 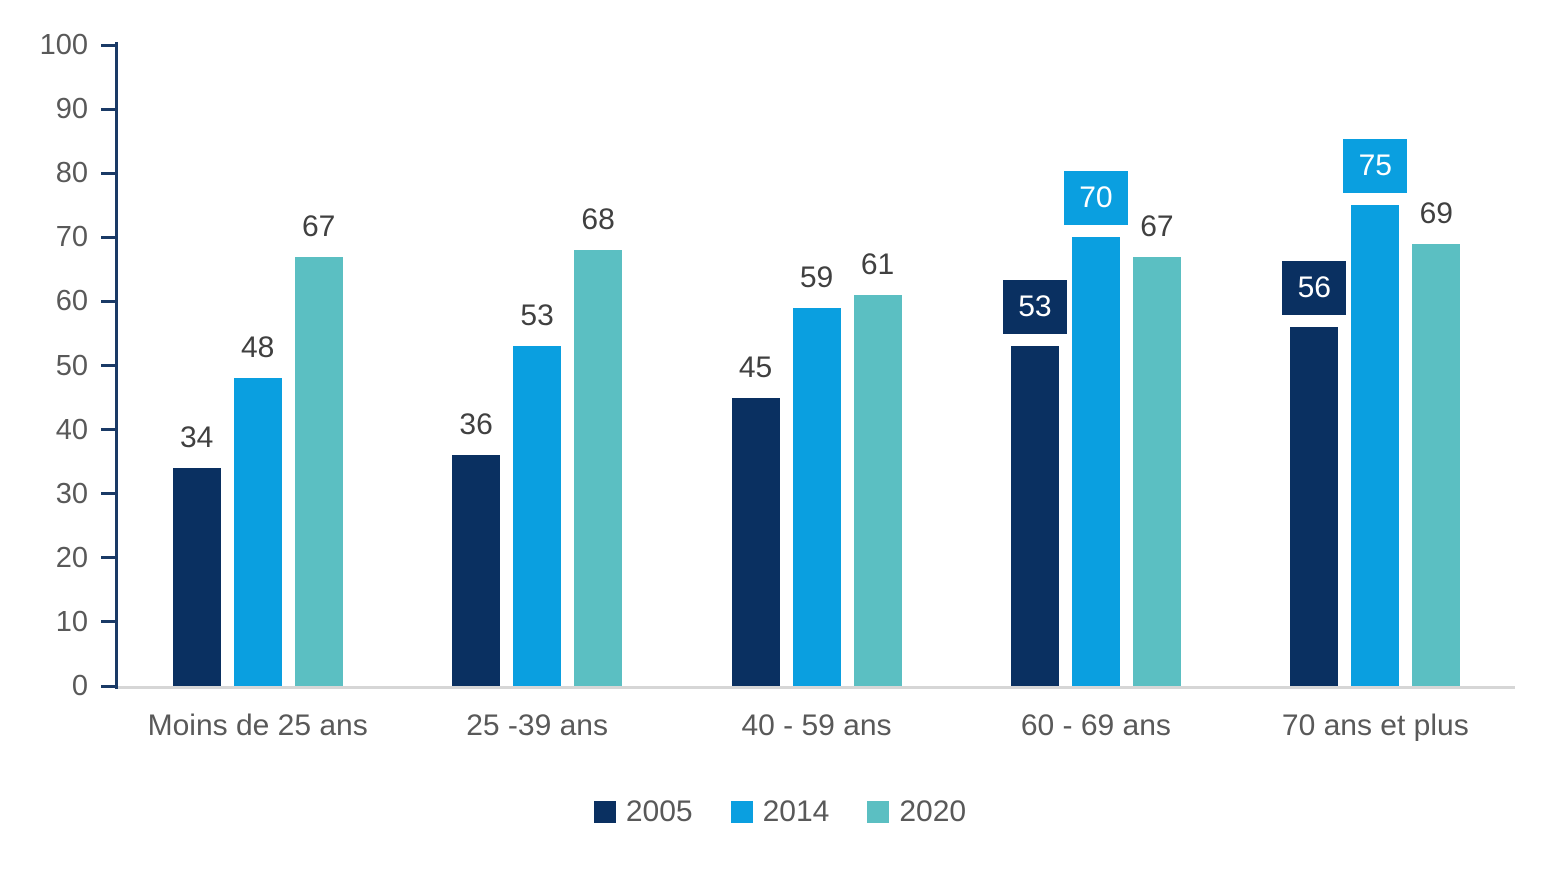 What do you see at coordinates (1095, 198) in the screenshot?
I see `data-label-boxed: 70` at bounding box center [1095, 198].